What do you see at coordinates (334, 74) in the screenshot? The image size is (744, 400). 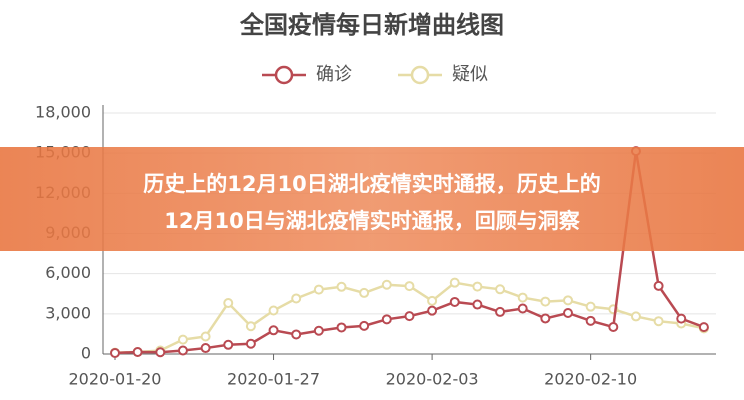 I see `legend-label: 确诊` at bounding box center [334, 74].